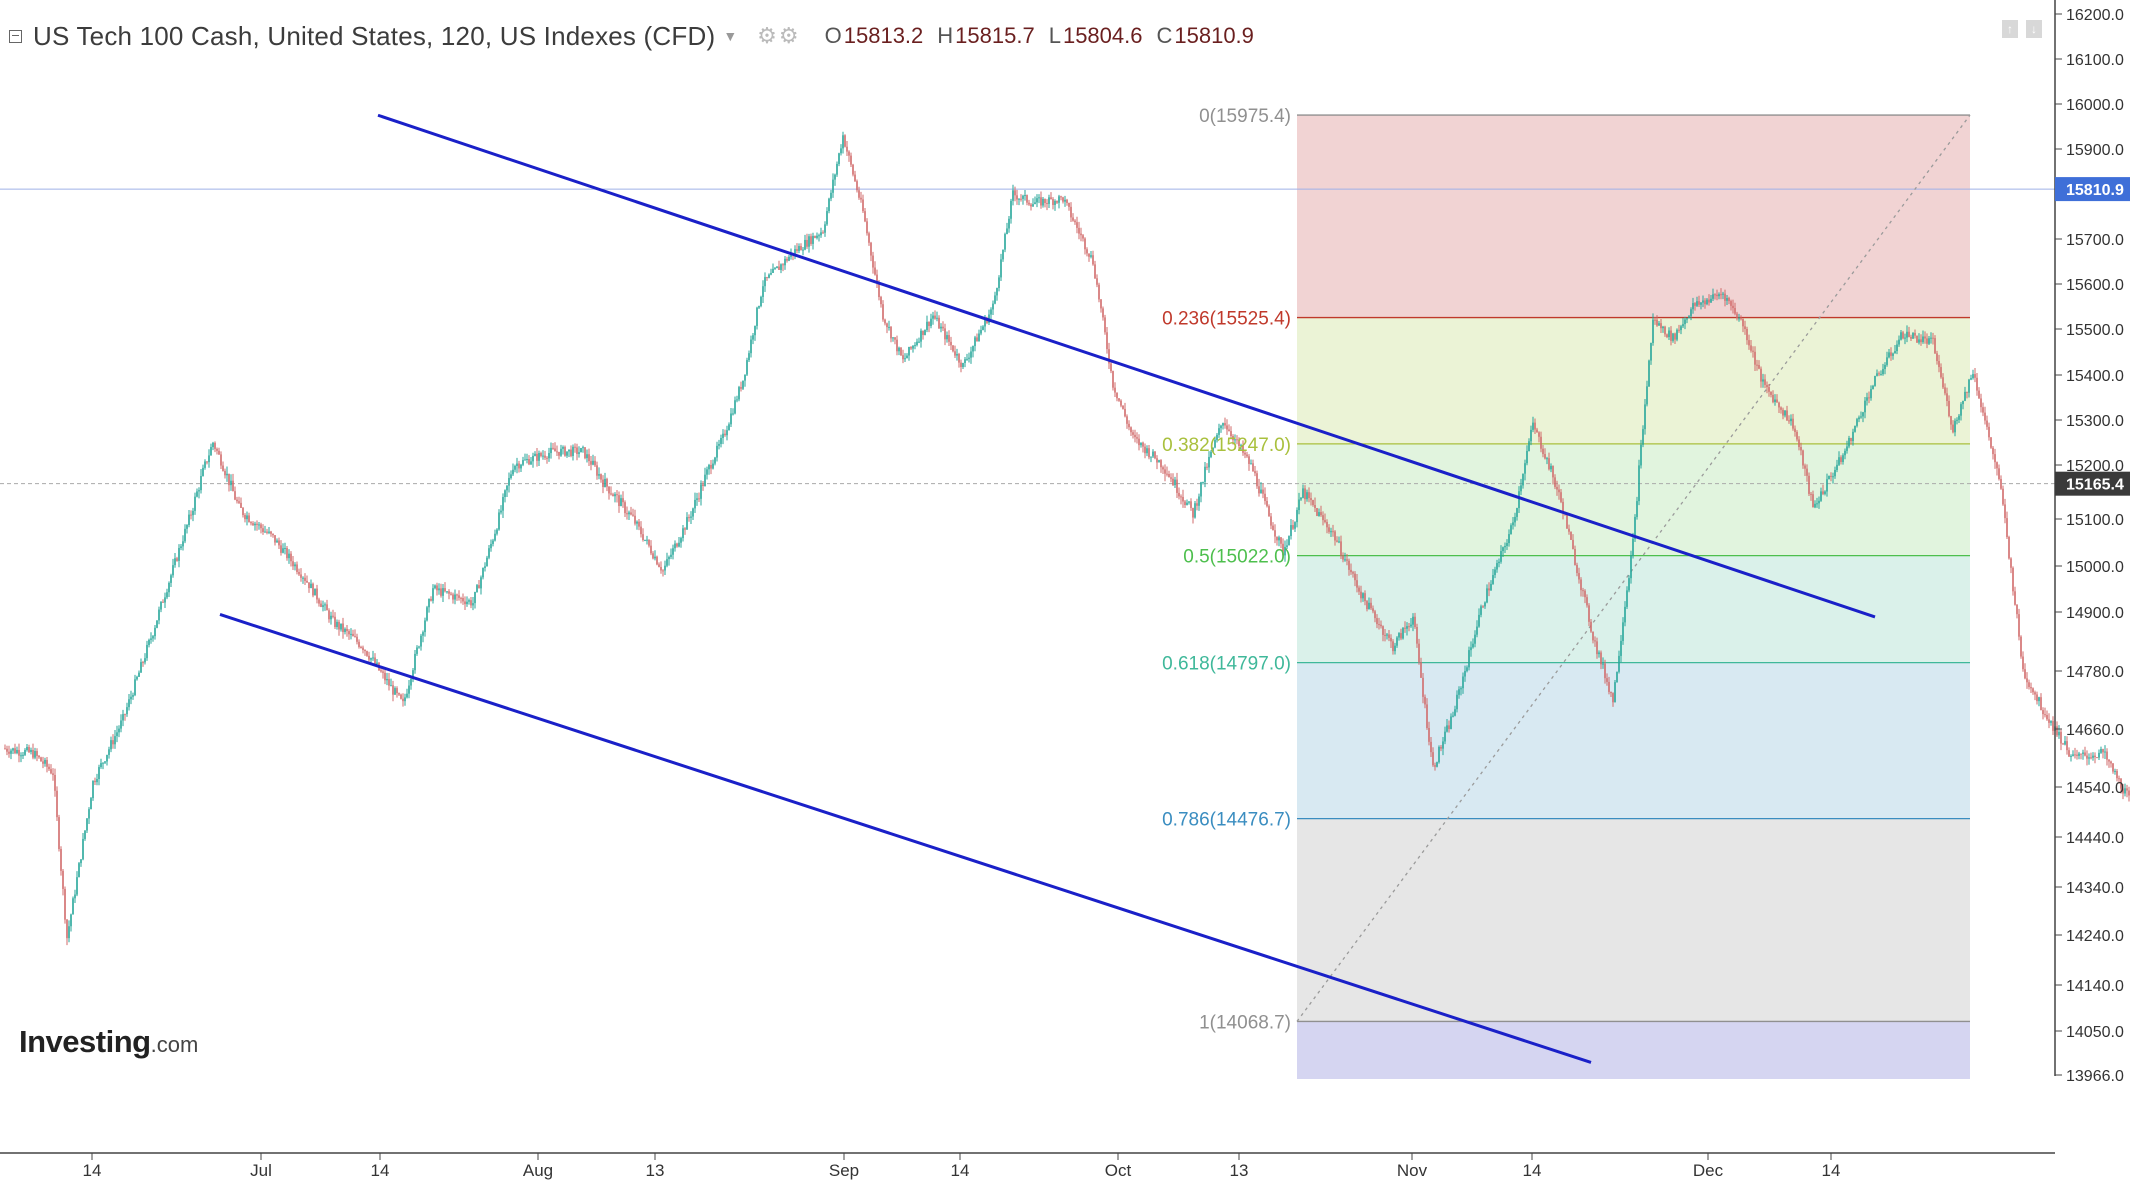 The height and width of the screenshot is (1186, 2130). What do you see at coordinates (2095, 240) in the screenshot?
I see `y-tick-label: 15700.0` at bounding box center [2095, 240].